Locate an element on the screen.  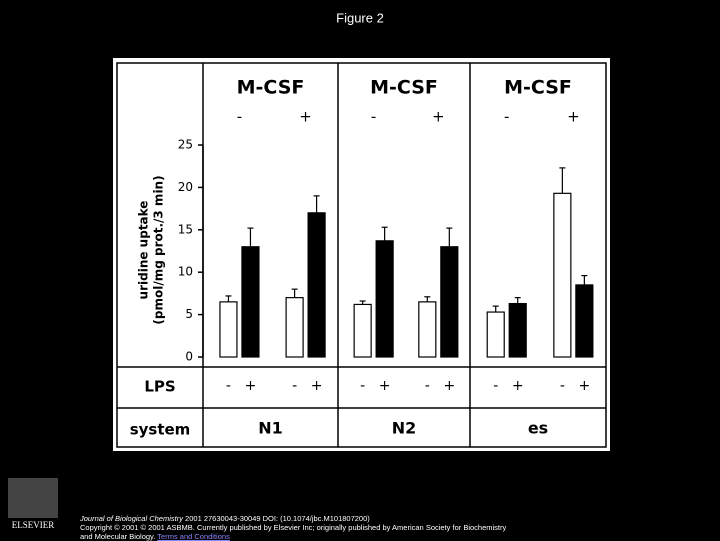
y-tick-label: 20 is located at coordinates (185, 187).